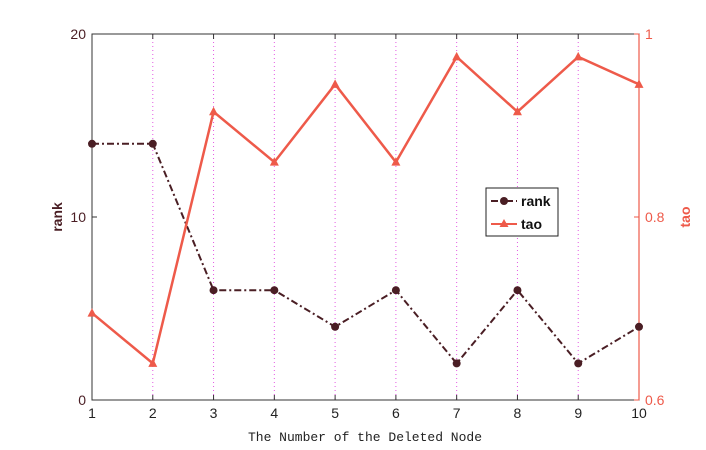 This screenshot has width=706, height=450. I want to click on legend-rank-label: rank, so click(536, 201).